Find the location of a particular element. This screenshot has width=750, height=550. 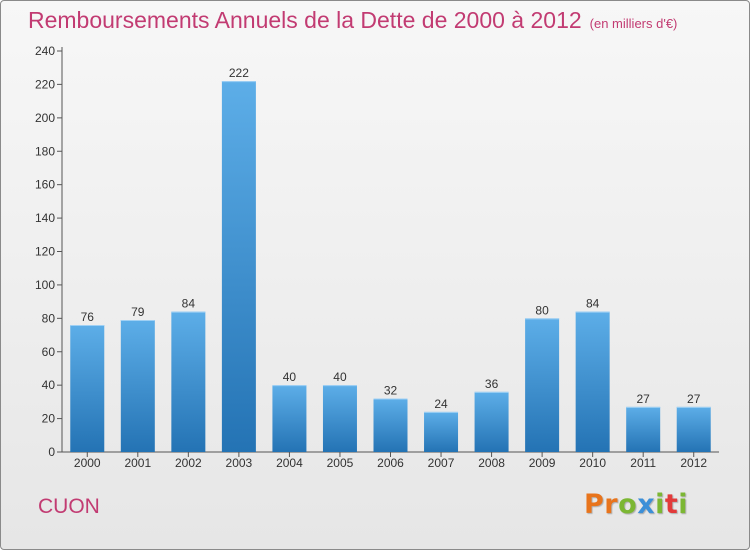

y-tick-label: 80 is located at coordinates (49, 318).